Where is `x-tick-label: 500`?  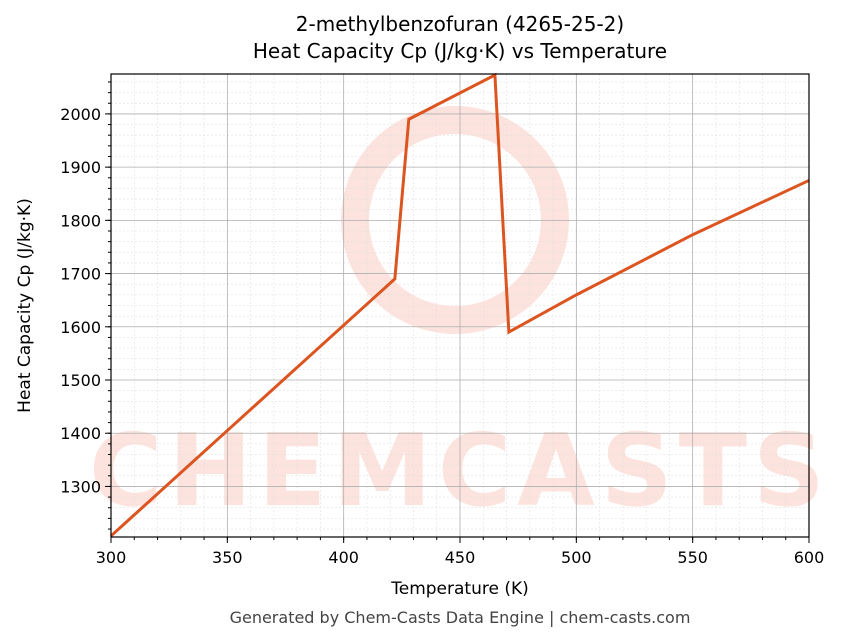 x-tick-label: 500 is located at coordinates (576, 557).